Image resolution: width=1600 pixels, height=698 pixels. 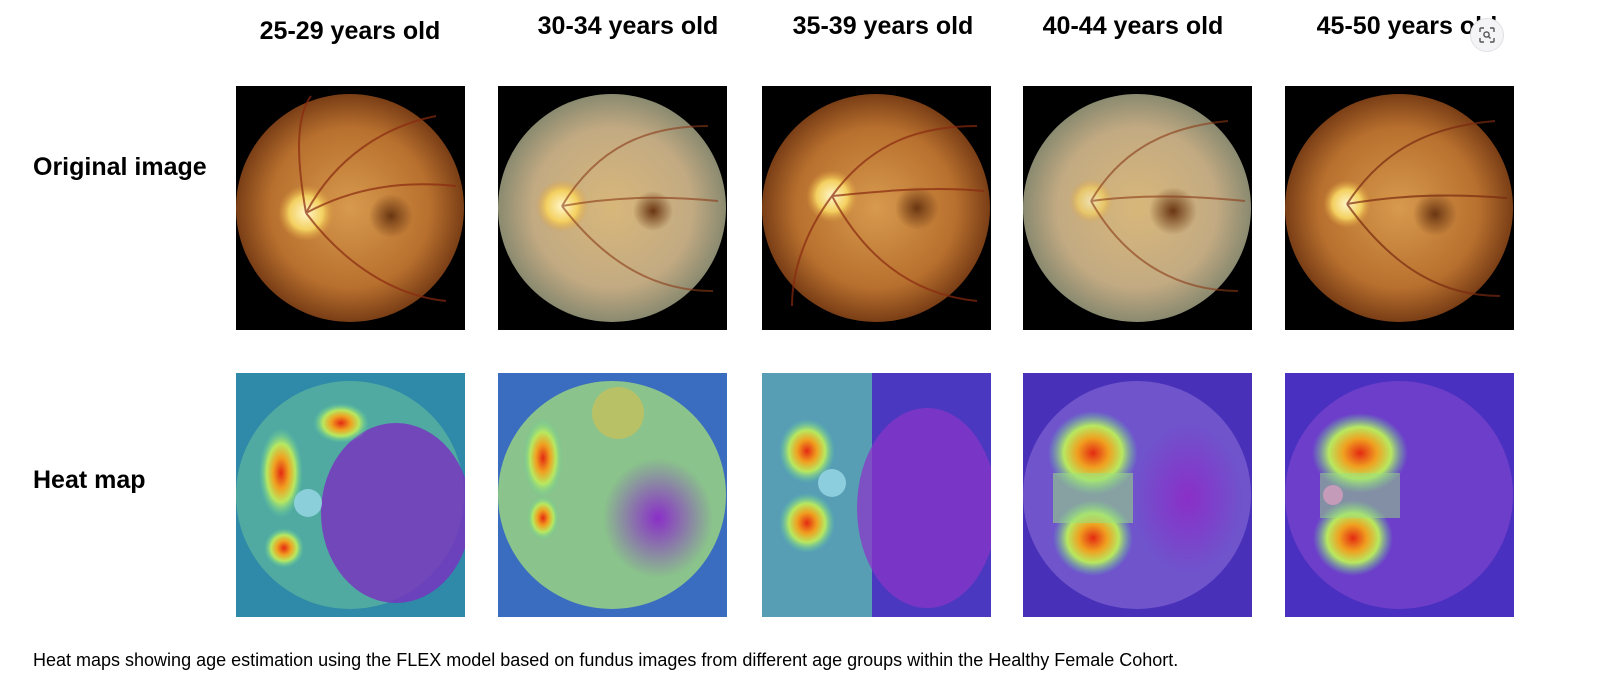 I want to click on row-label-original: Original image, so click(x=120, y=167).